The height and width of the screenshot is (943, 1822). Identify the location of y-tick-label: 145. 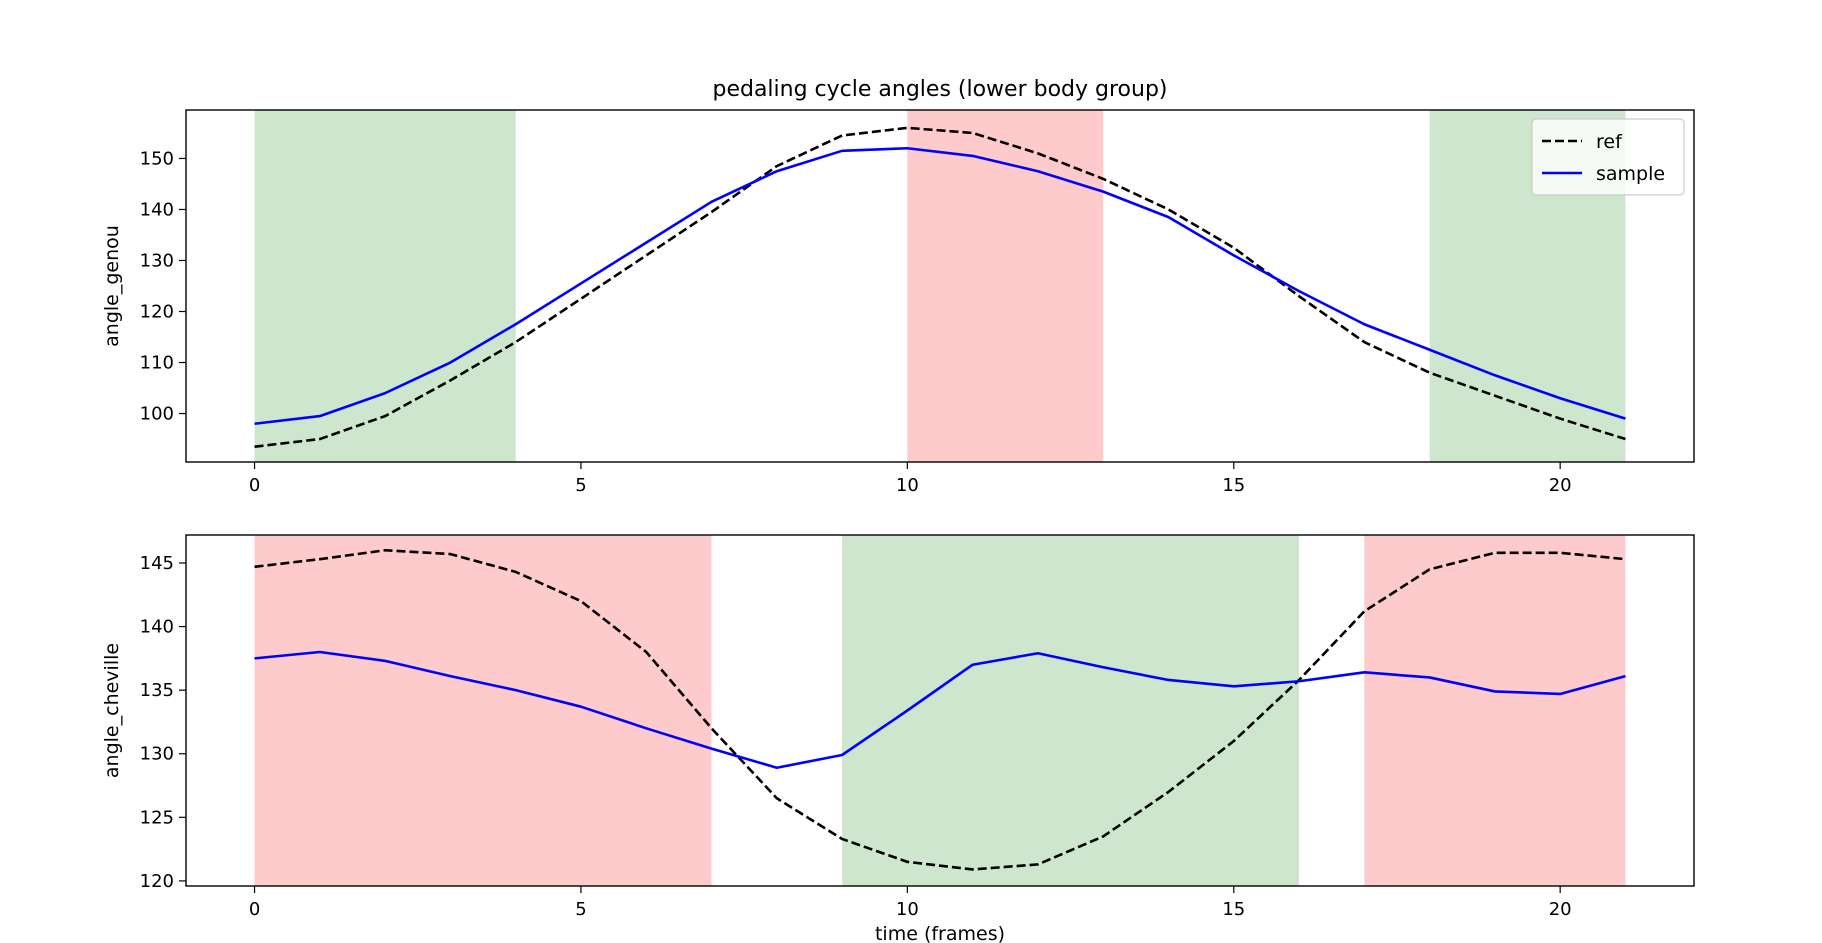
(157, 563).